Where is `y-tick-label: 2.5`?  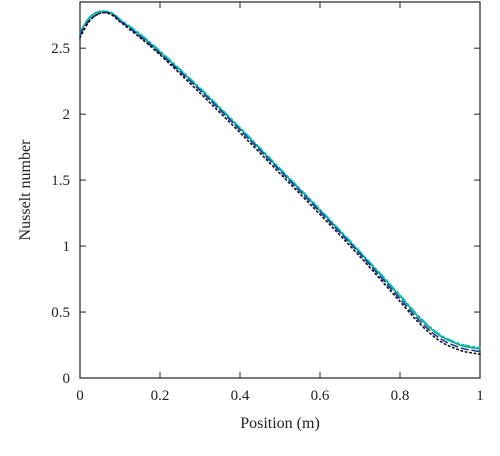 y-tick-label: 2.5 is located at coordinates (60, 49).